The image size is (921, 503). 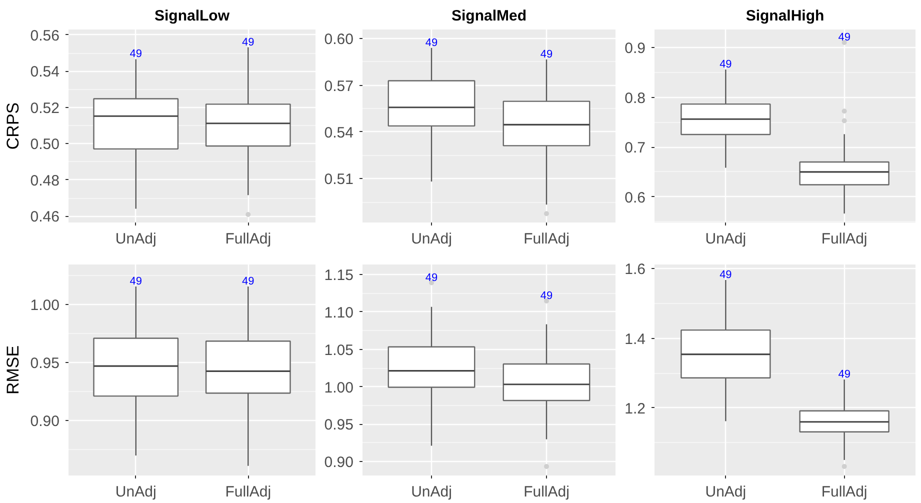 What do you see at coordinates (45, 217) in the screenshot?
I see `y-tick-label: 0.46` at bounding box center [45, 217].